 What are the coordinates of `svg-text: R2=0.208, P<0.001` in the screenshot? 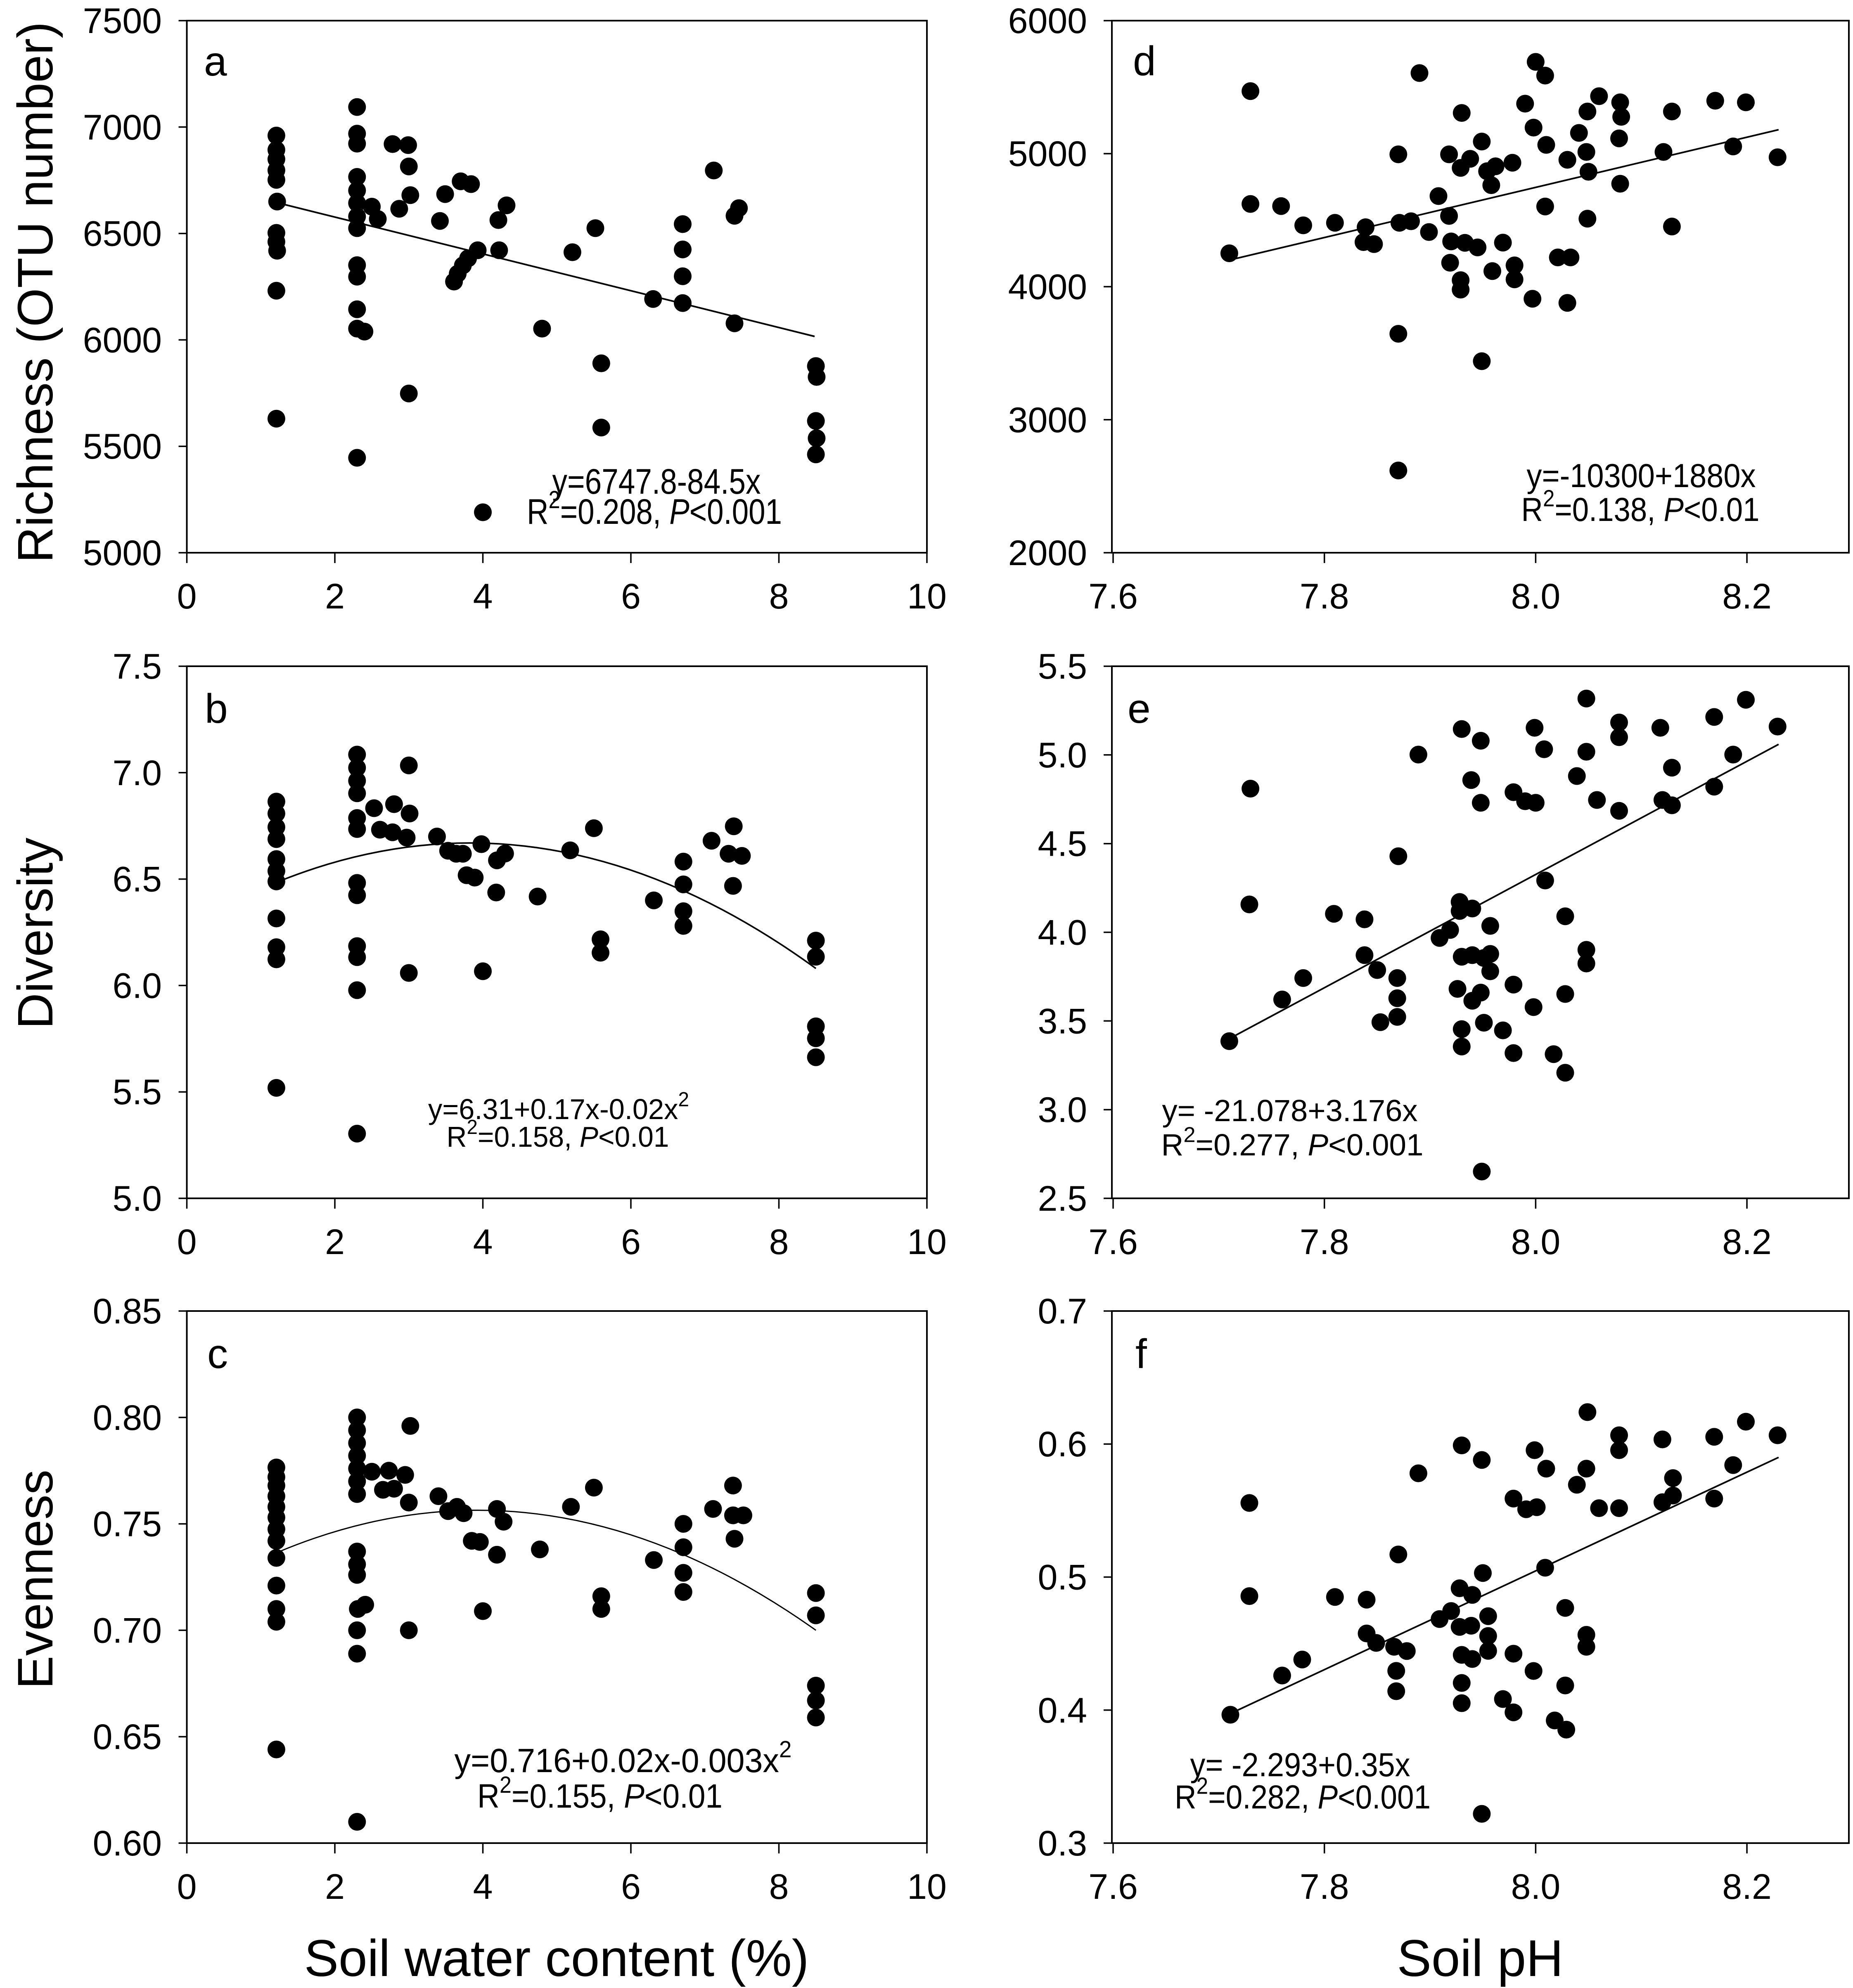 It's located at (655, 508).